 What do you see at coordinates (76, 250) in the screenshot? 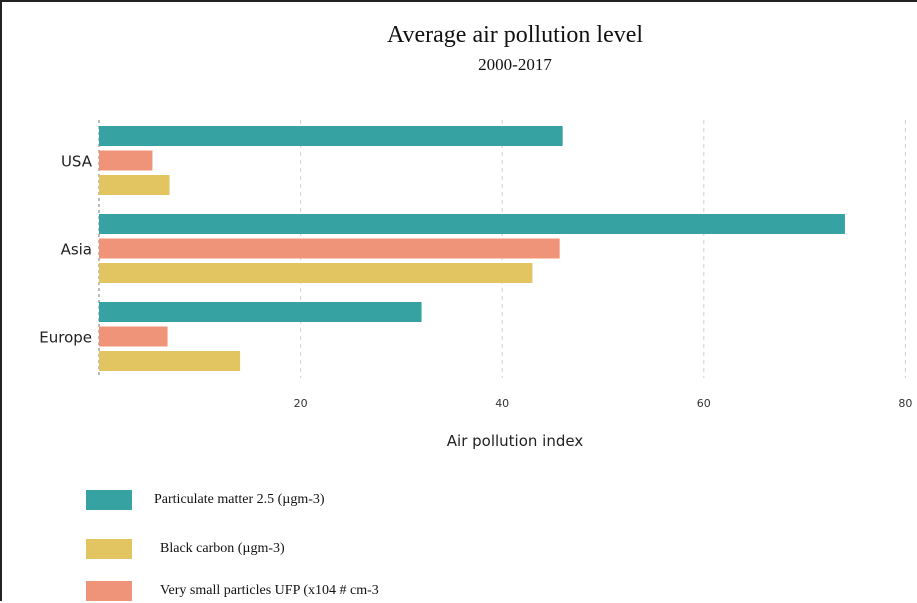
I see `category-label: Asia` at bounding box center [76, 250].